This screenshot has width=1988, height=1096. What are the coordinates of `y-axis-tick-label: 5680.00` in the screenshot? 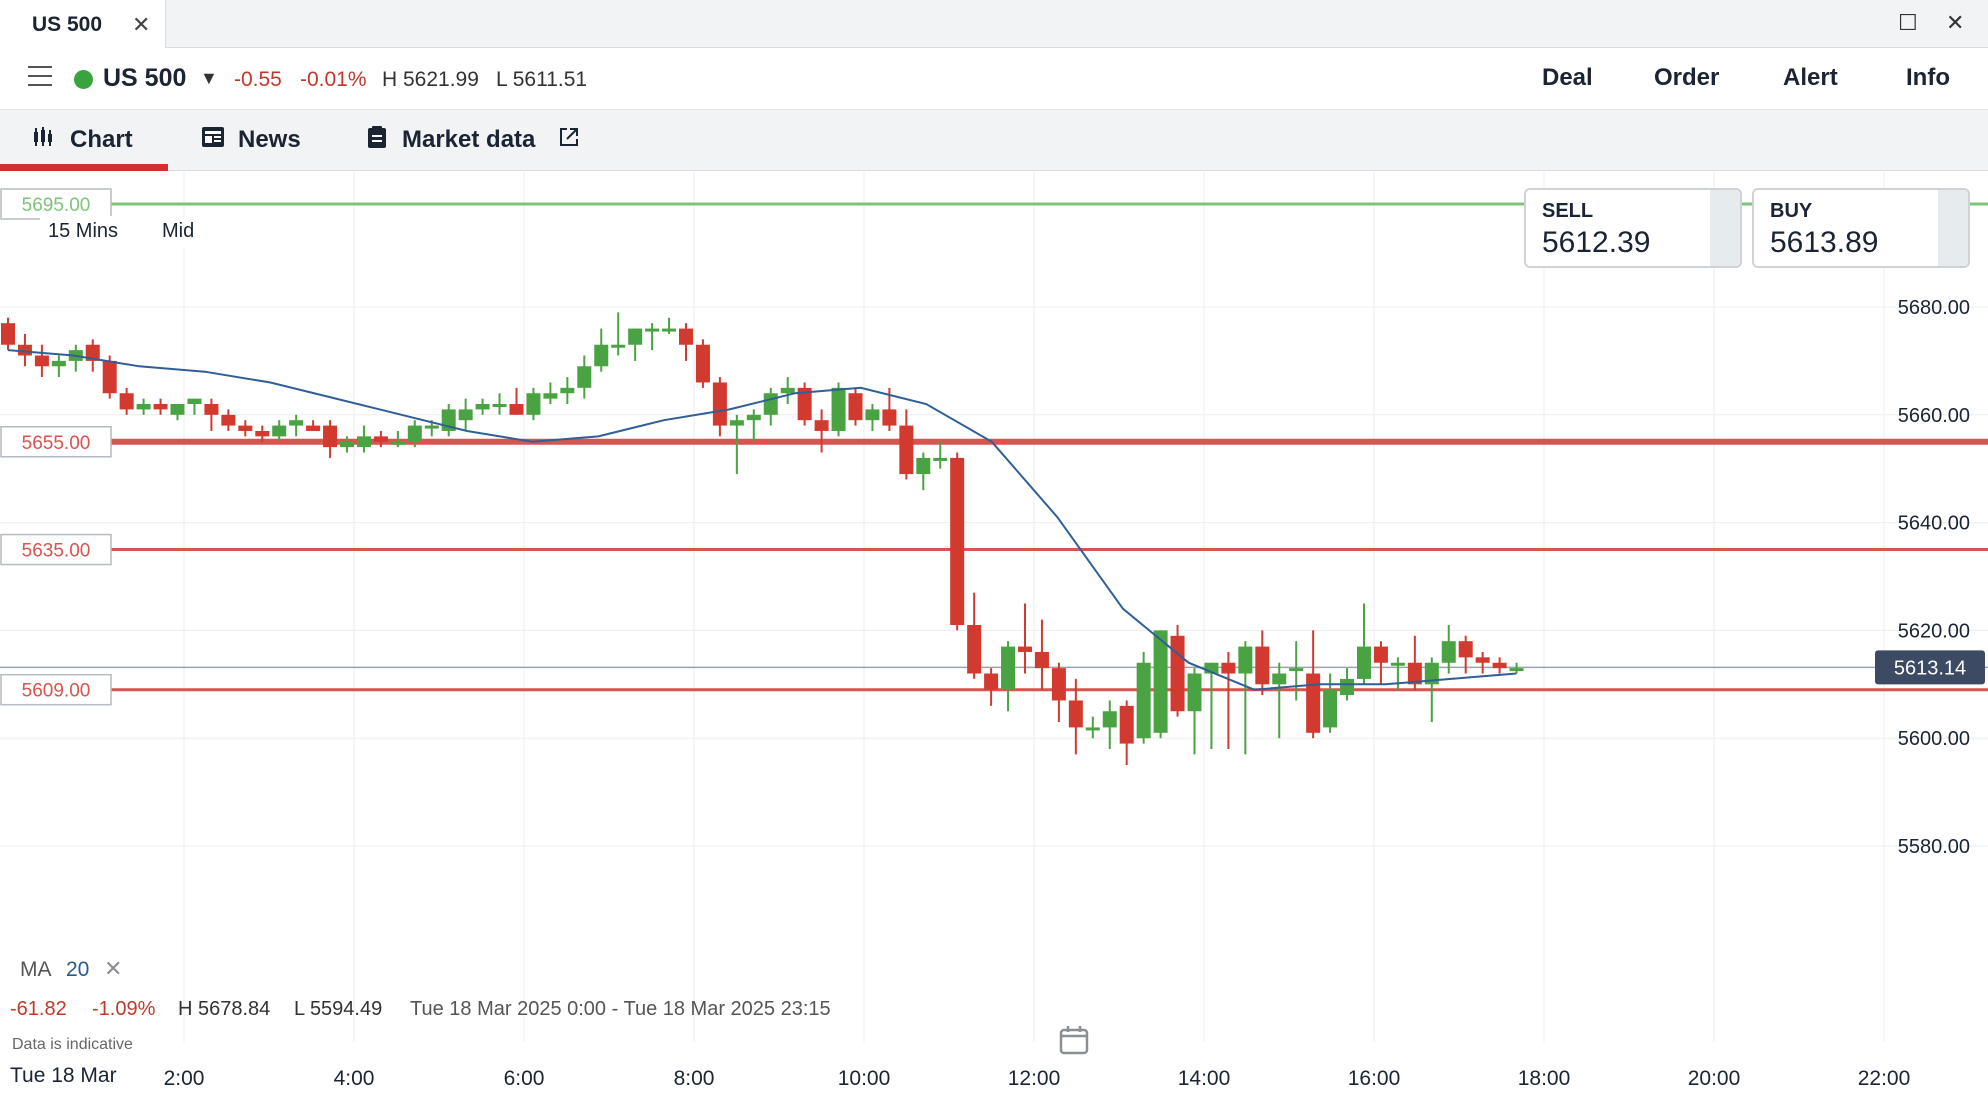 It's located at (1934, 308).